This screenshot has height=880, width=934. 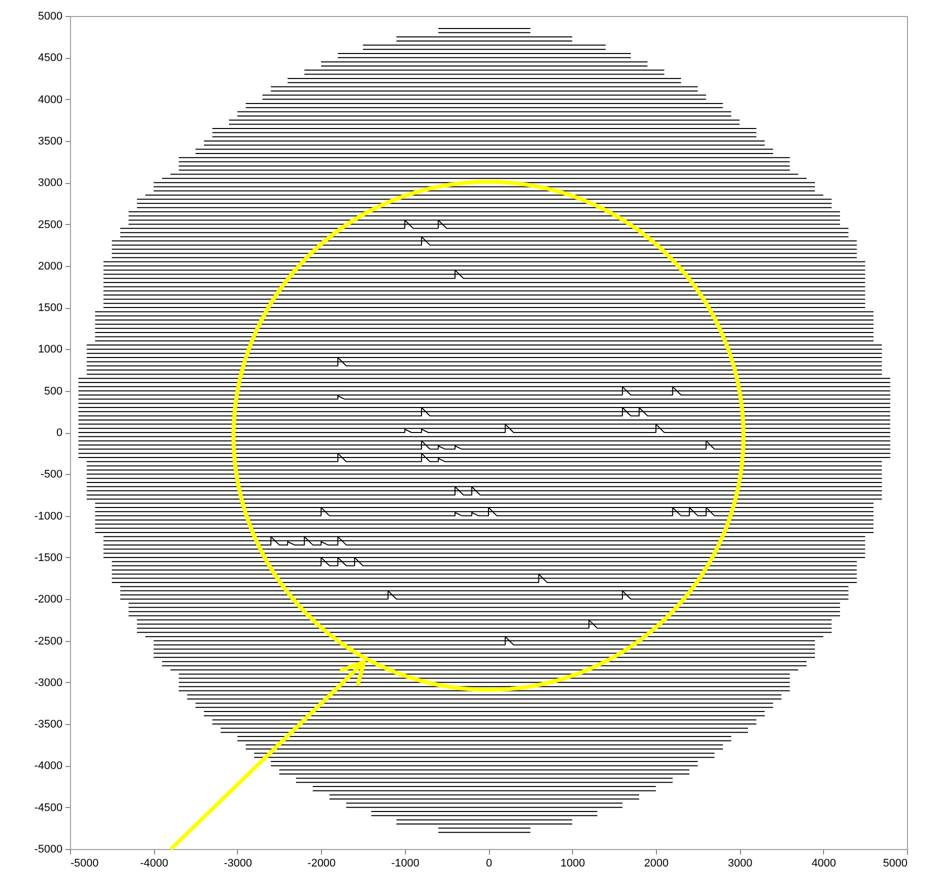 I want to click on y-tick-label: -3500, so click(x=48, y=724).